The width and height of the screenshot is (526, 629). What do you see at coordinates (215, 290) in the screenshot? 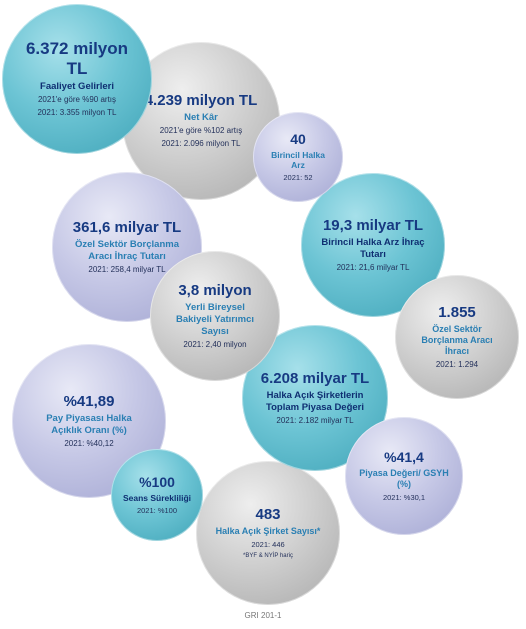
I see `metric-value: 3,8 milyon` at bounding box center [215, 290].